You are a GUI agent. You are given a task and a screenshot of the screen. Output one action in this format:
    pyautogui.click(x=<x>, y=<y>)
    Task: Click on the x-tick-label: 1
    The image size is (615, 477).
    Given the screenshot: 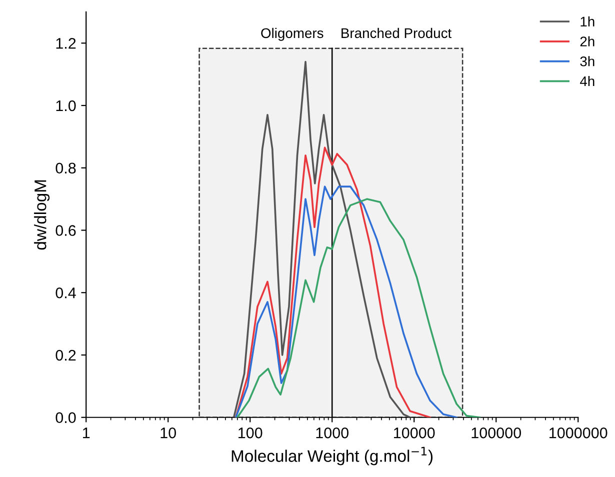 What is the action you would take?
    pyautogui.click(x=86, y=433)
    